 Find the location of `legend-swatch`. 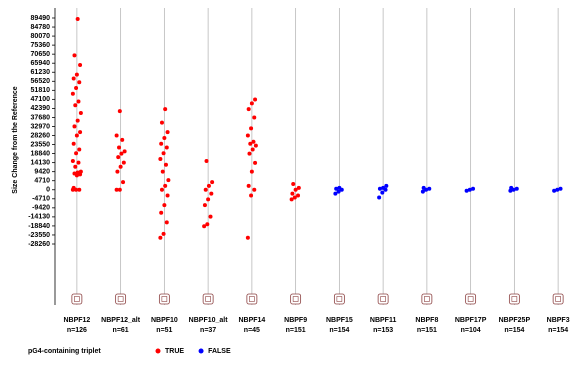

legend-swatch is located at coordinates (201, 351).